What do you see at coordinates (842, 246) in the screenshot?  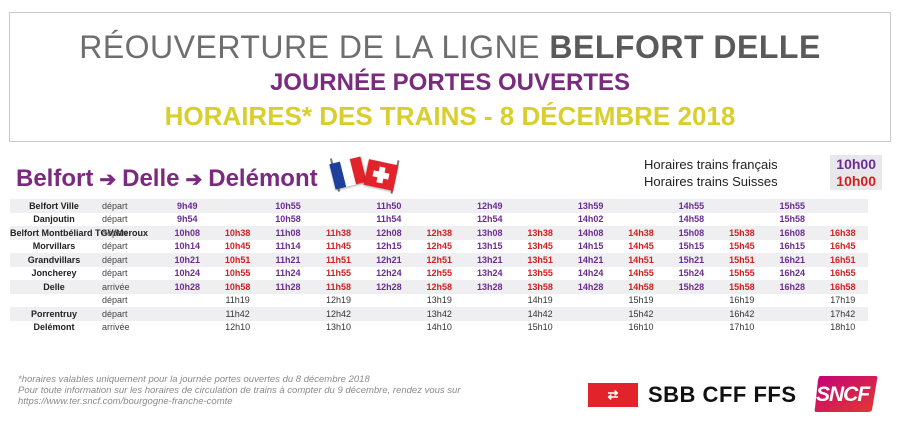 I see `time-cell: 16h45` at bounding box center [842, 246].